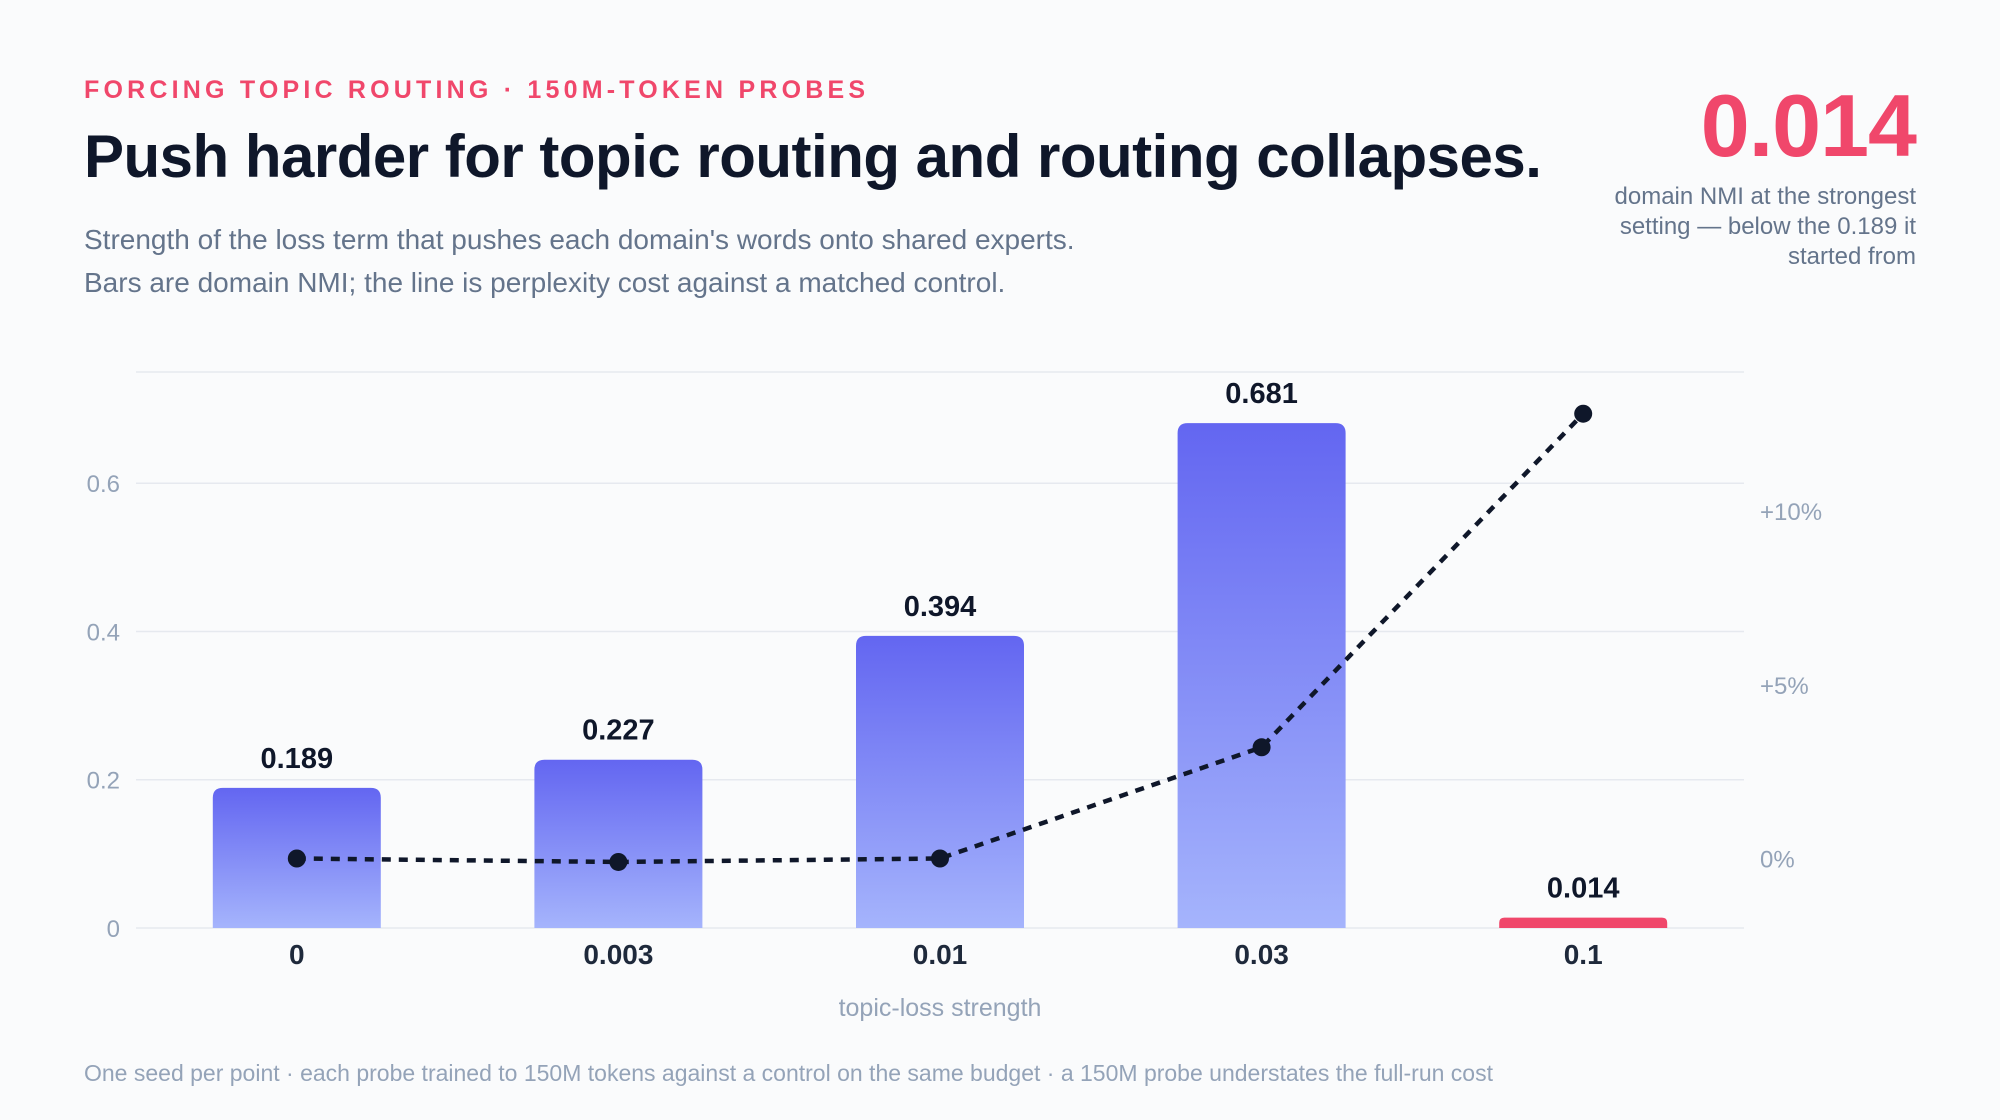 This screenshot has height=1120, width=2000. I want to click on y-tick-label: 0.6, so click(103, 484).